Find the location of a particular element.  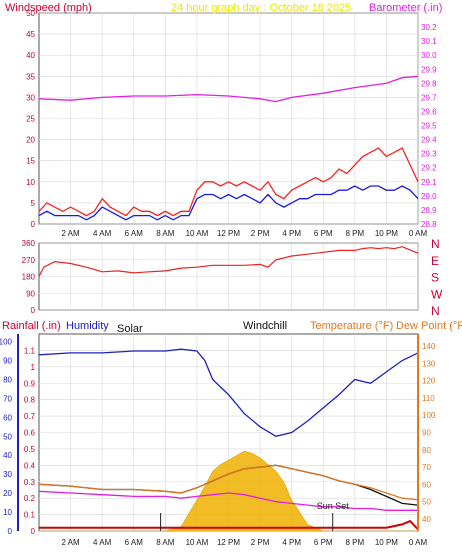

x-tick-label-3: 2 AM is located at coordinates (70, 542).